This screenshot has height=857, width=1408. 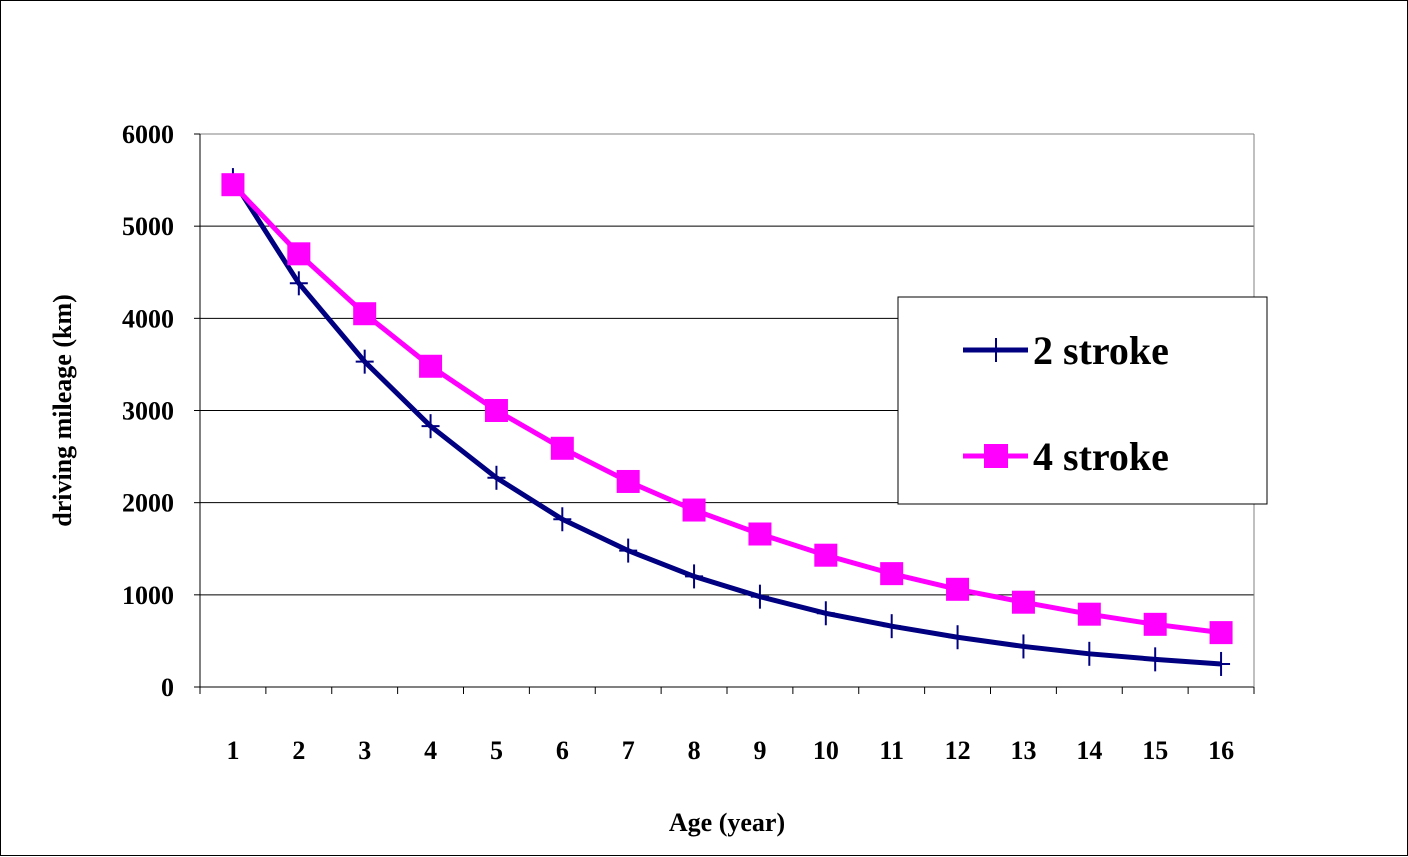 I want to click on x-tick-label: 8, so click(x=694, y=750).